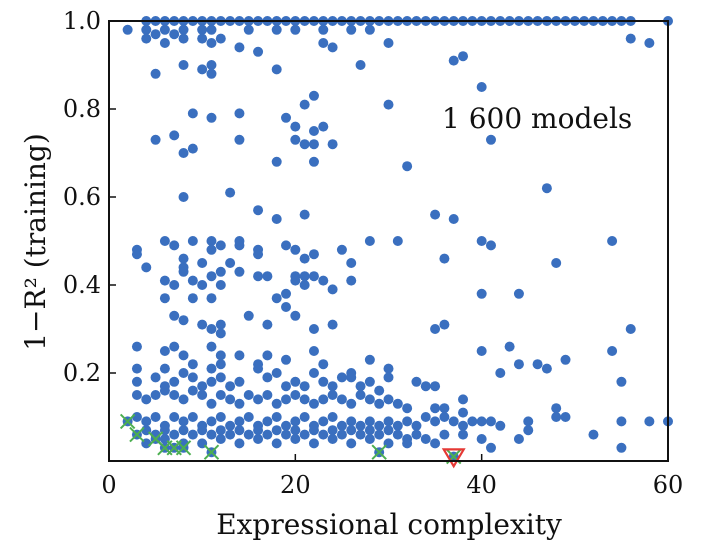  I want to click on y-tick-label: 0.8, so click(82, 109).